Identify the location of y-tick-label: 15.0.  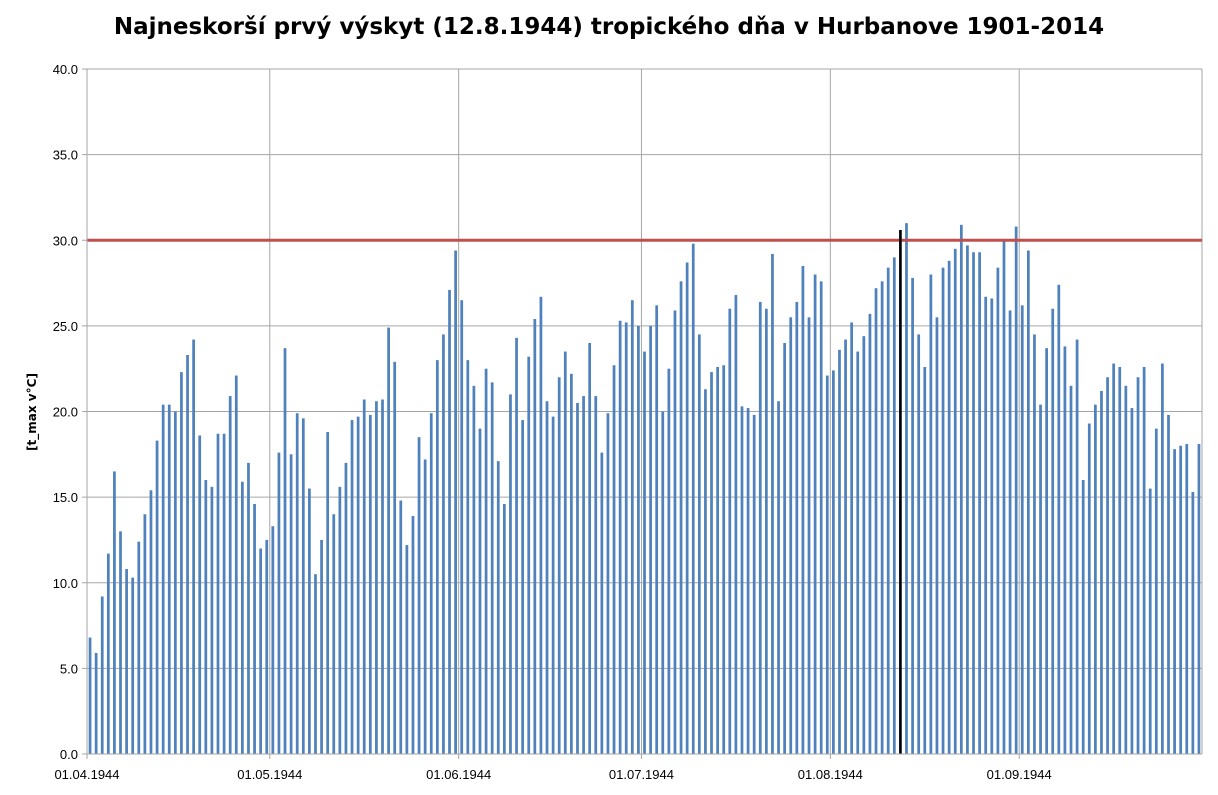
(65, 497).